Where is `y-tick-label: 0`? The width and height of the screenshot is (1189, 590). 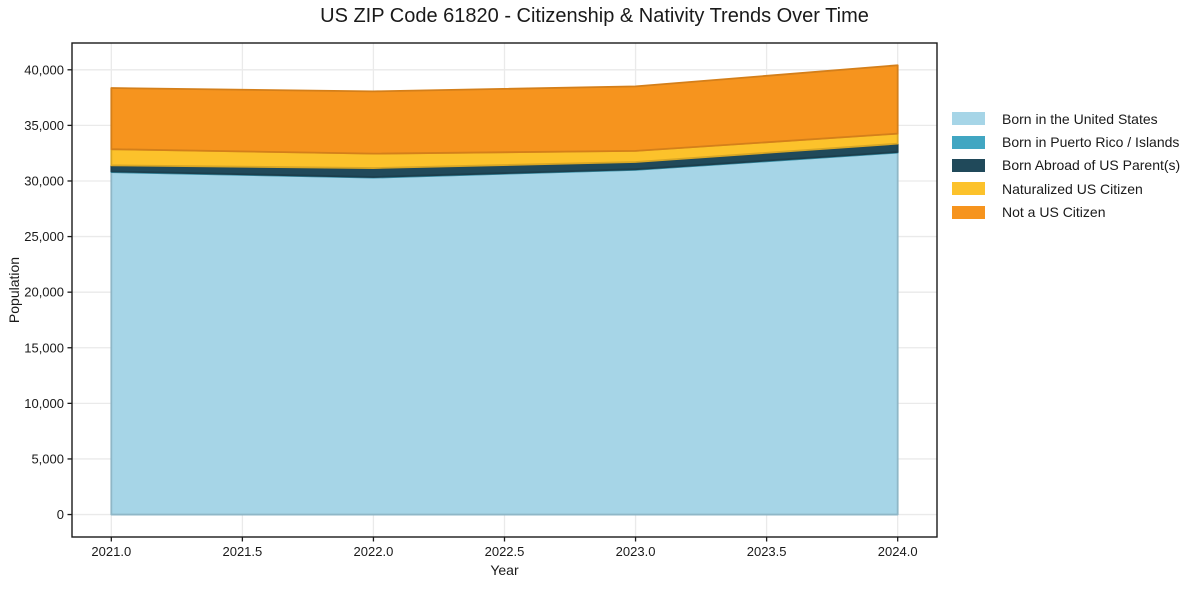
y-tick-label: 0 is located at coordinates (60, 514).